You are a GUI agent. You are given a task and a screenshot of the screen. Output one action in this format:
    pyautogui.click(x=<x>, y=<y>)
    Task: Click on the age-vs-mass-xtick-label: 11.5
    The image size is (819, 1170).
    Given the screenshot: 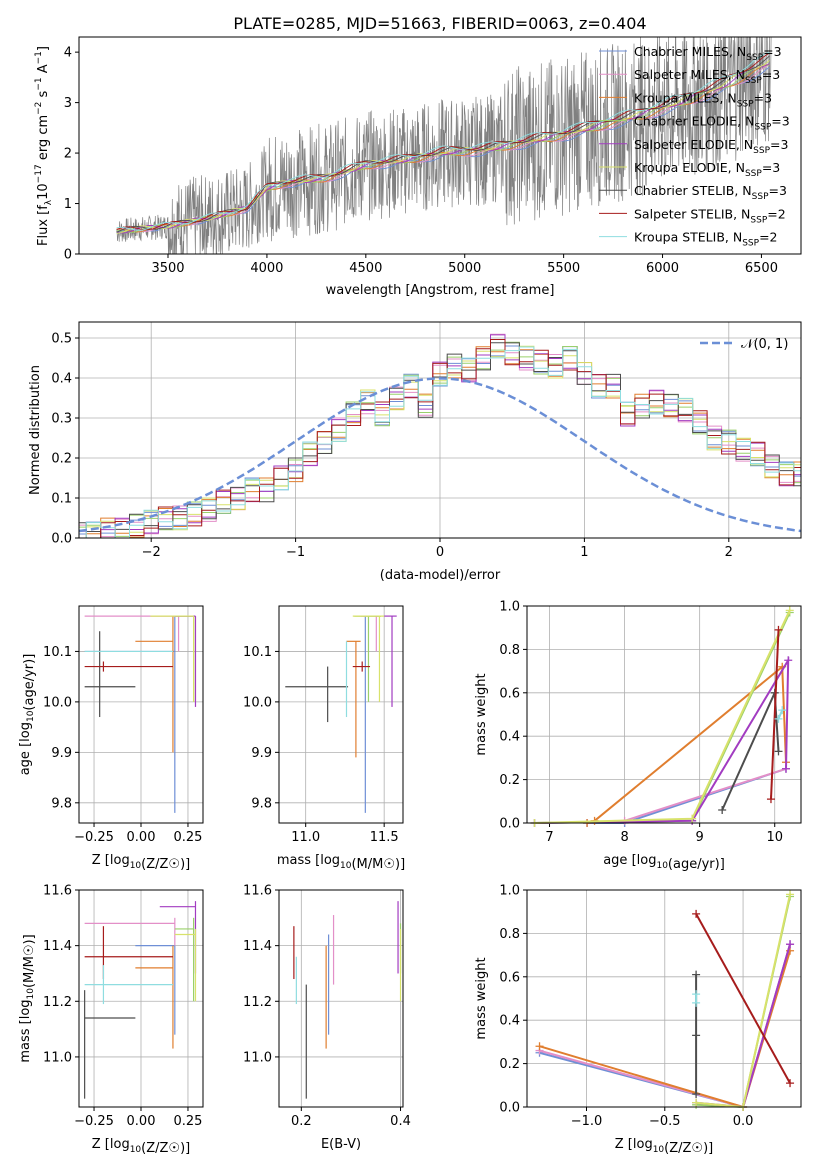 What is the action you would take?
    pyautogui.click(x=384, y=837)
    